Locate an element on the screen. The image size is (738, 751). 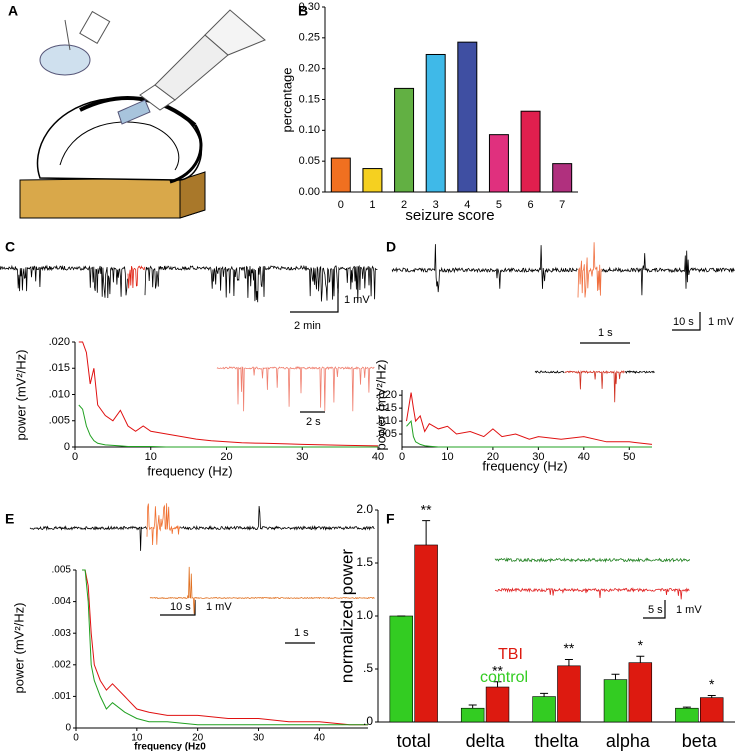
y-tick-label: .001 is located at coordinates (62, 696).